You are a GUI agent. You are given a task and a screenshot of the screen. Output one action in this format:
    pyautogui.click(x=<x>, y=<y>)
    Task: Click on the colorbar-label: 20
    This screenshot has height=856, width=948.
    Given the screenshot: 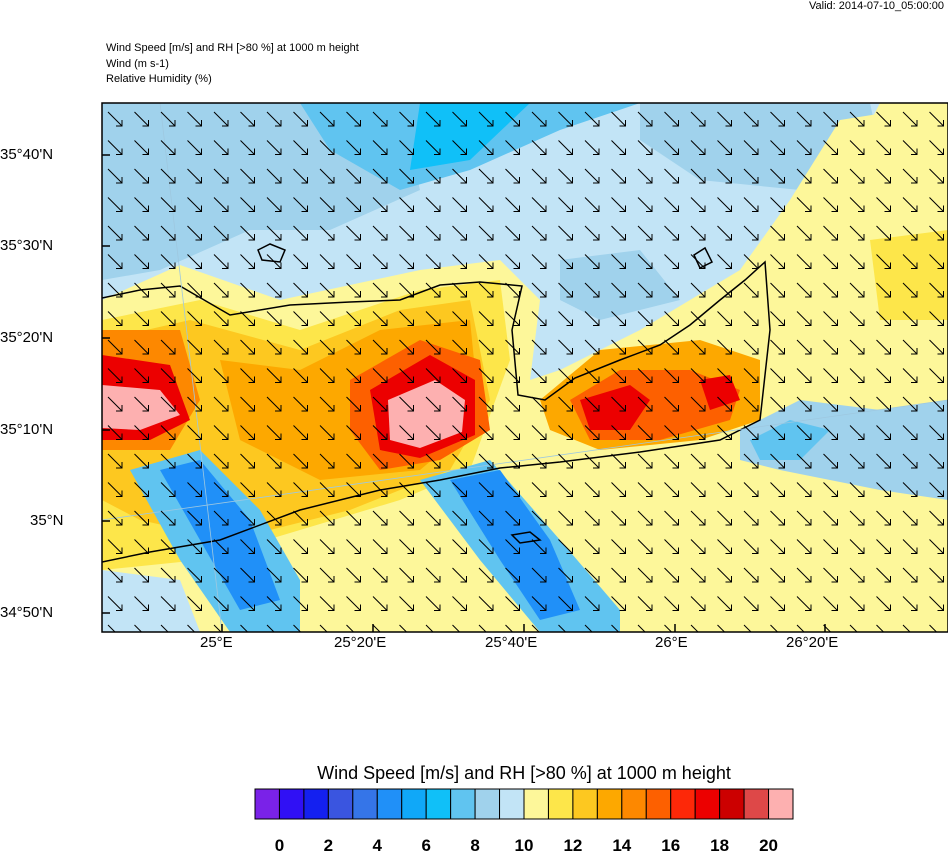 What is the action you would take?
    pyautogui.click(x=768, y=845)
    